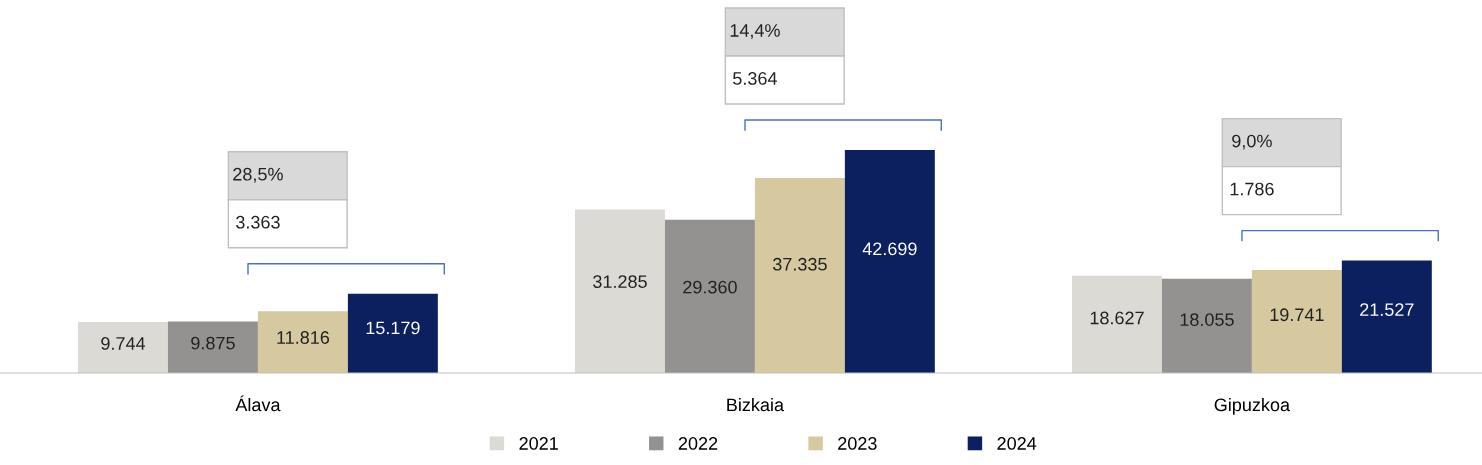 The image size is (1482, 465). What do you see at coordinates (755, 31) in the screenshot?
I see `text: 14,4%` at bounding box center [755, 31].